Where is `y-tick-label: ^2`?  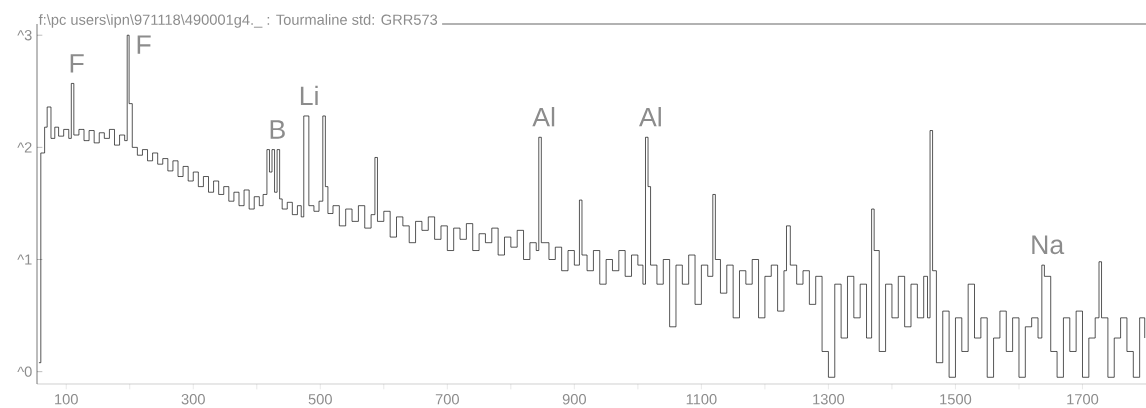
y-tick-label: ^2 is located at coordinates (24, 147).